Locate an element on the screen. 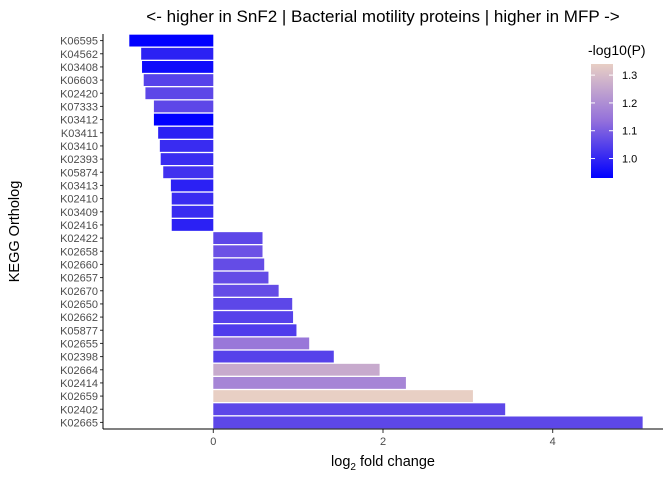 The height and width of the screenshot is (480, 672). bar-K02658 is located at coordinates (238, 251).